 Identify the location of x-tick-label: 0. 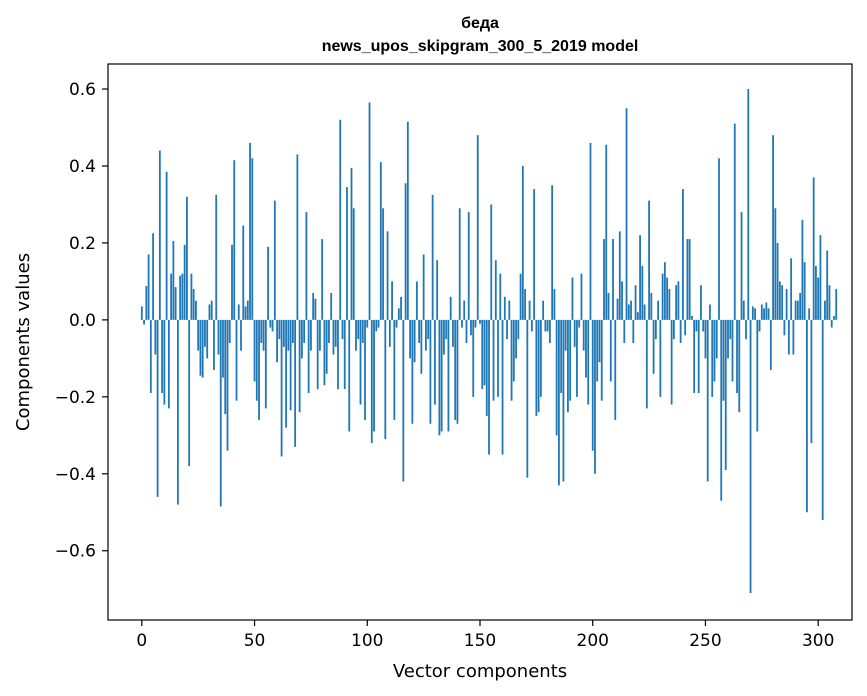
(141, 641).